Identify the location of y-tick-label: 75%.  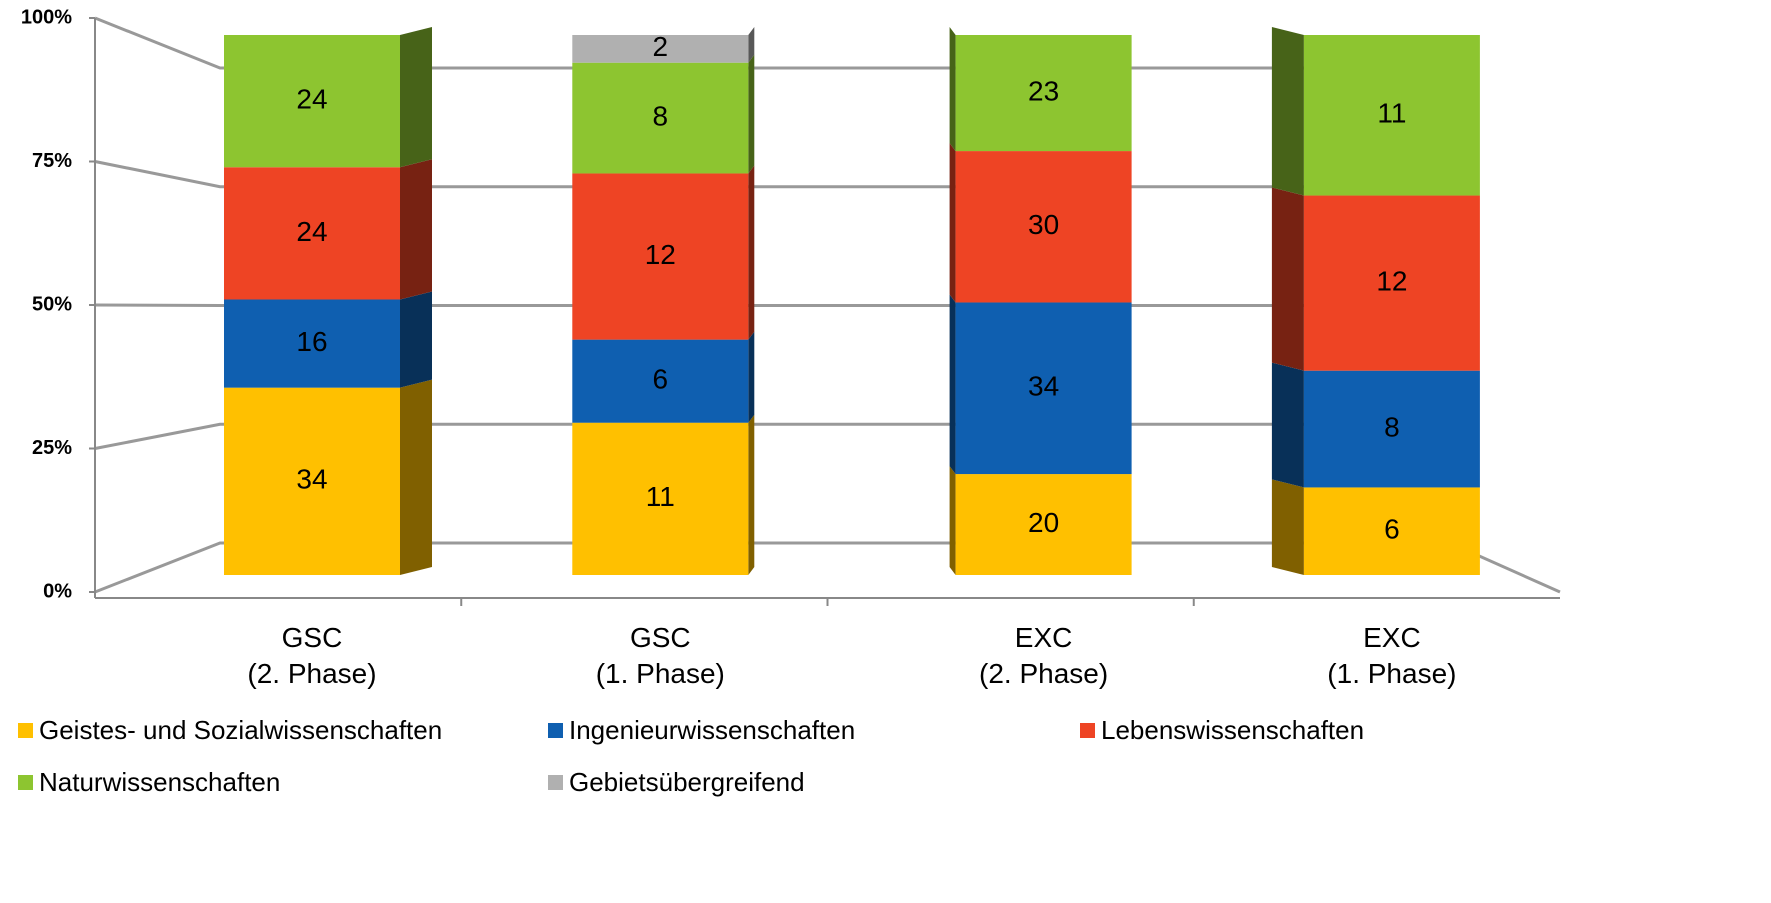
(52, 161).